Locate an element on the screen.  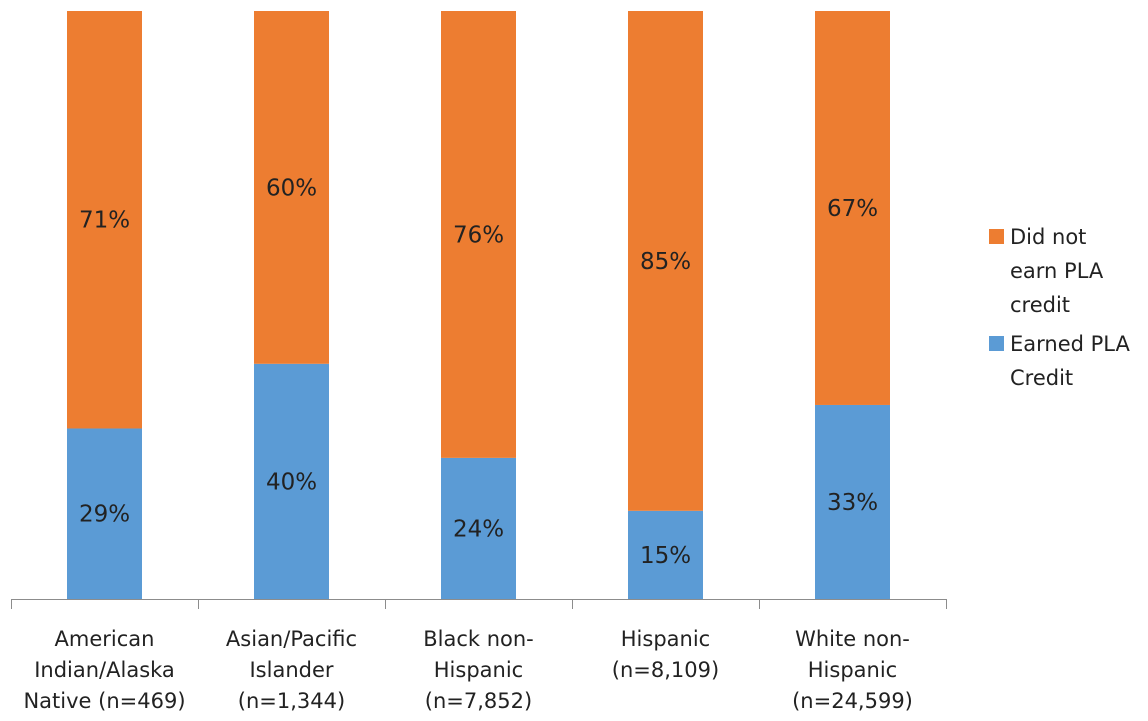
category-label-line: Islander is located at coordinates (291, 670).